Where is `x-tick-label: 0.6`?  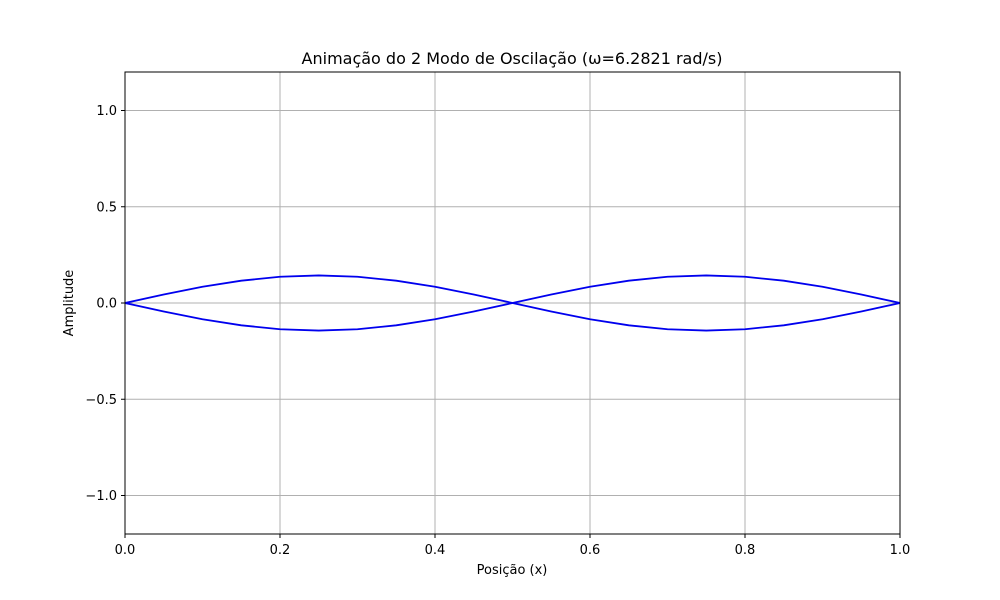
x-tick-label: 0.6 is located at coordinates (590, 550).